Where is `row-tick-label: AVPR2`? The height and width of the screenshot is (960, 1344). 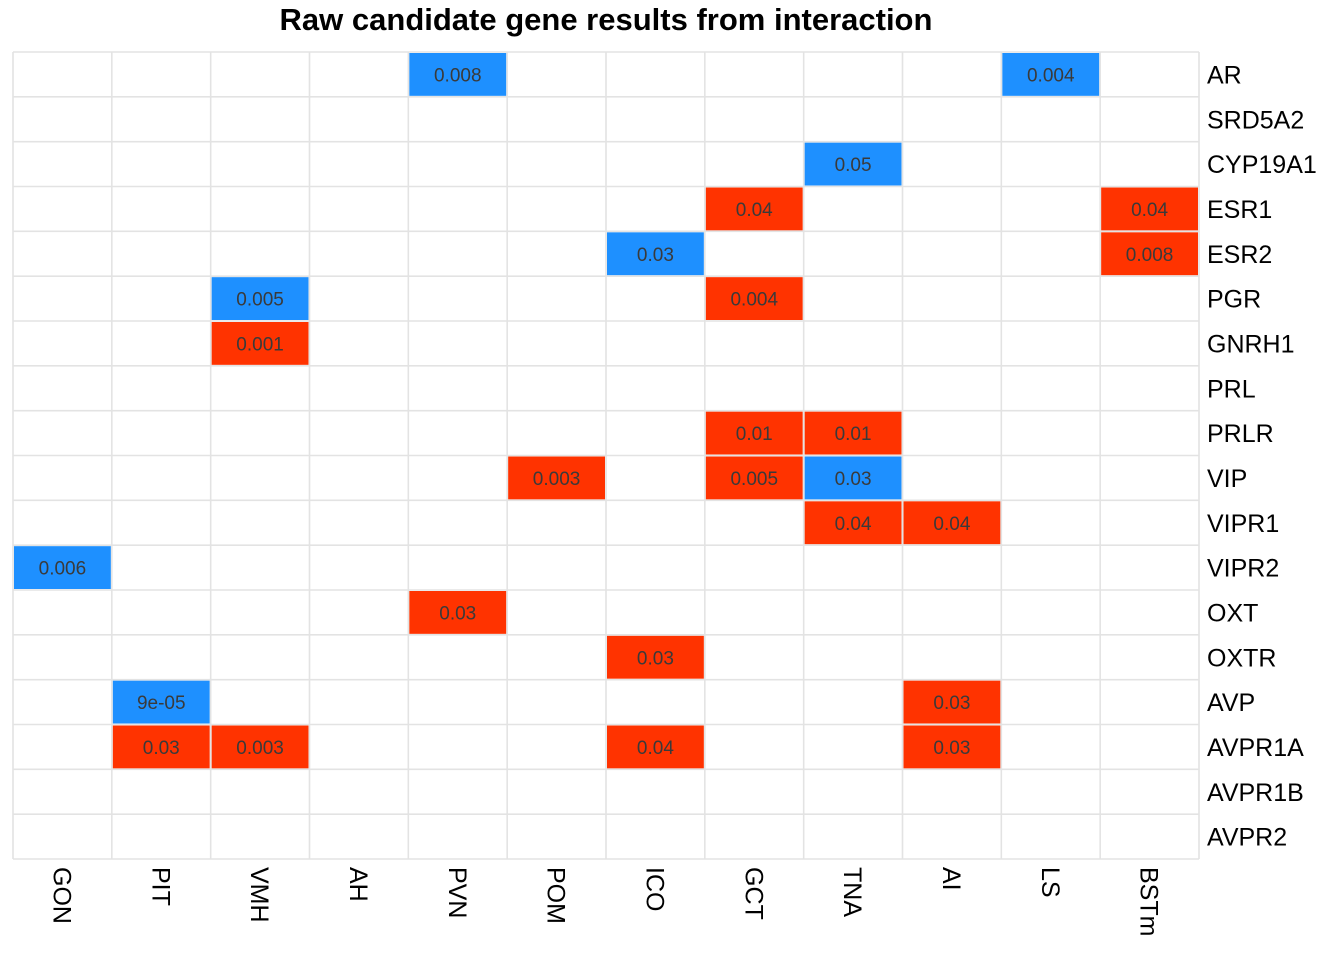
row-tick-label: AVPR2 is located at coordinates (1247, 838).